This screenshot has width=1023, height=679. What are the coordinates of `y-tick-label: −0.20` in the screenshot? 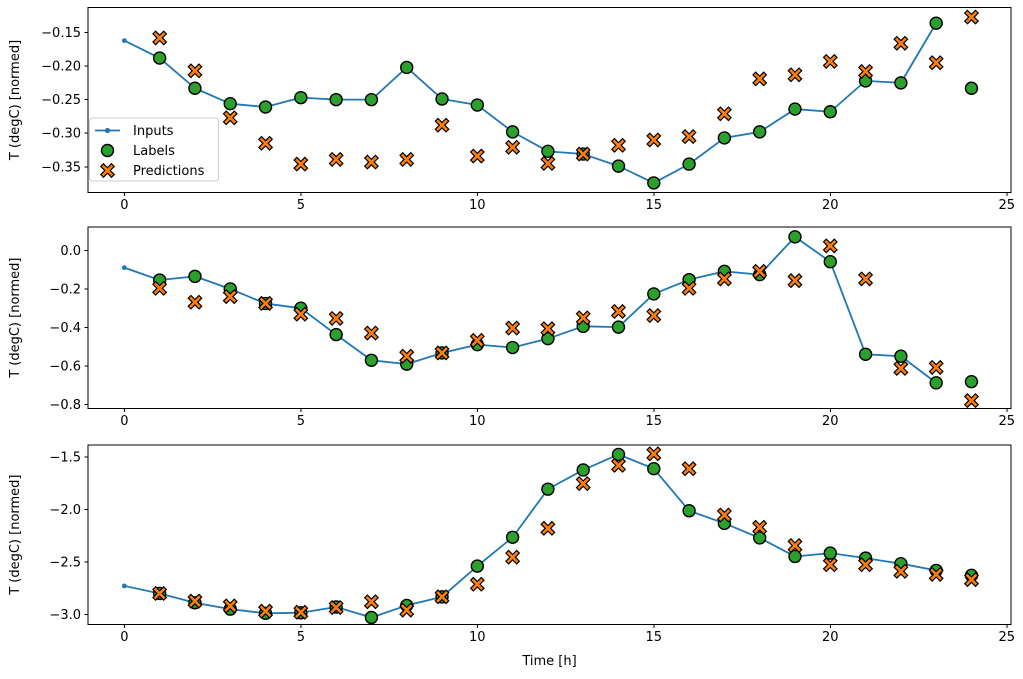 It's located at (61, 67).